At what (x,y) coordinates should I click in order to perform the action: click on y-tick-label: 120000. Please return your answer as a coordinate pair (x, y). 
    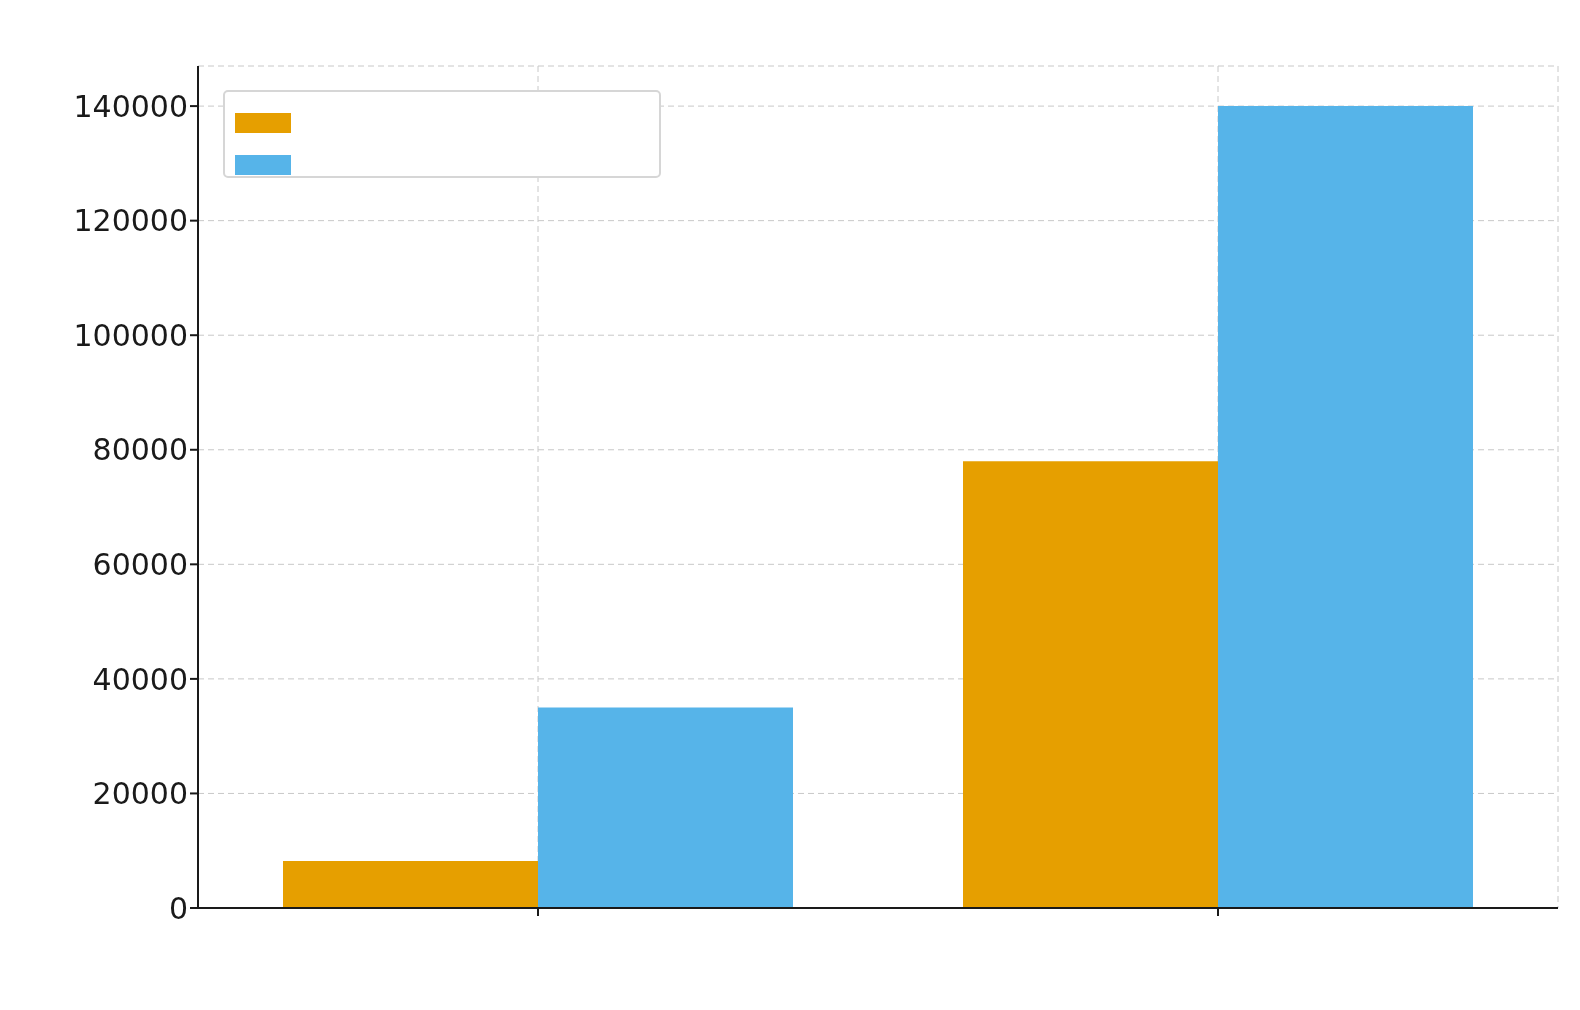
    Looking at the image, I should click on (130, 221).